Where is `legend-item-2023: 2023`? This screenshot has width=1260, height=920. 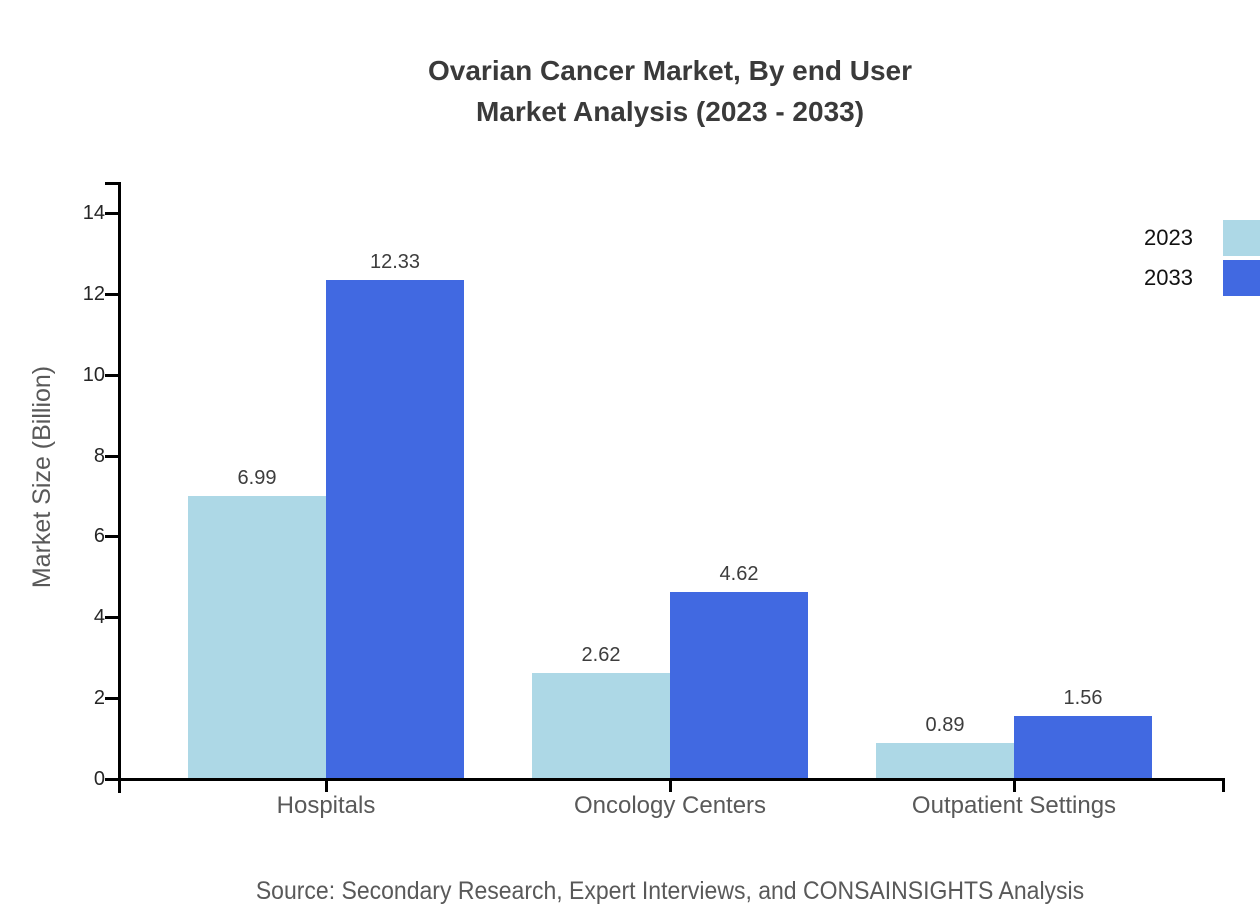
legend-item-2023: 2023 is located at coordinates (1202, 238).